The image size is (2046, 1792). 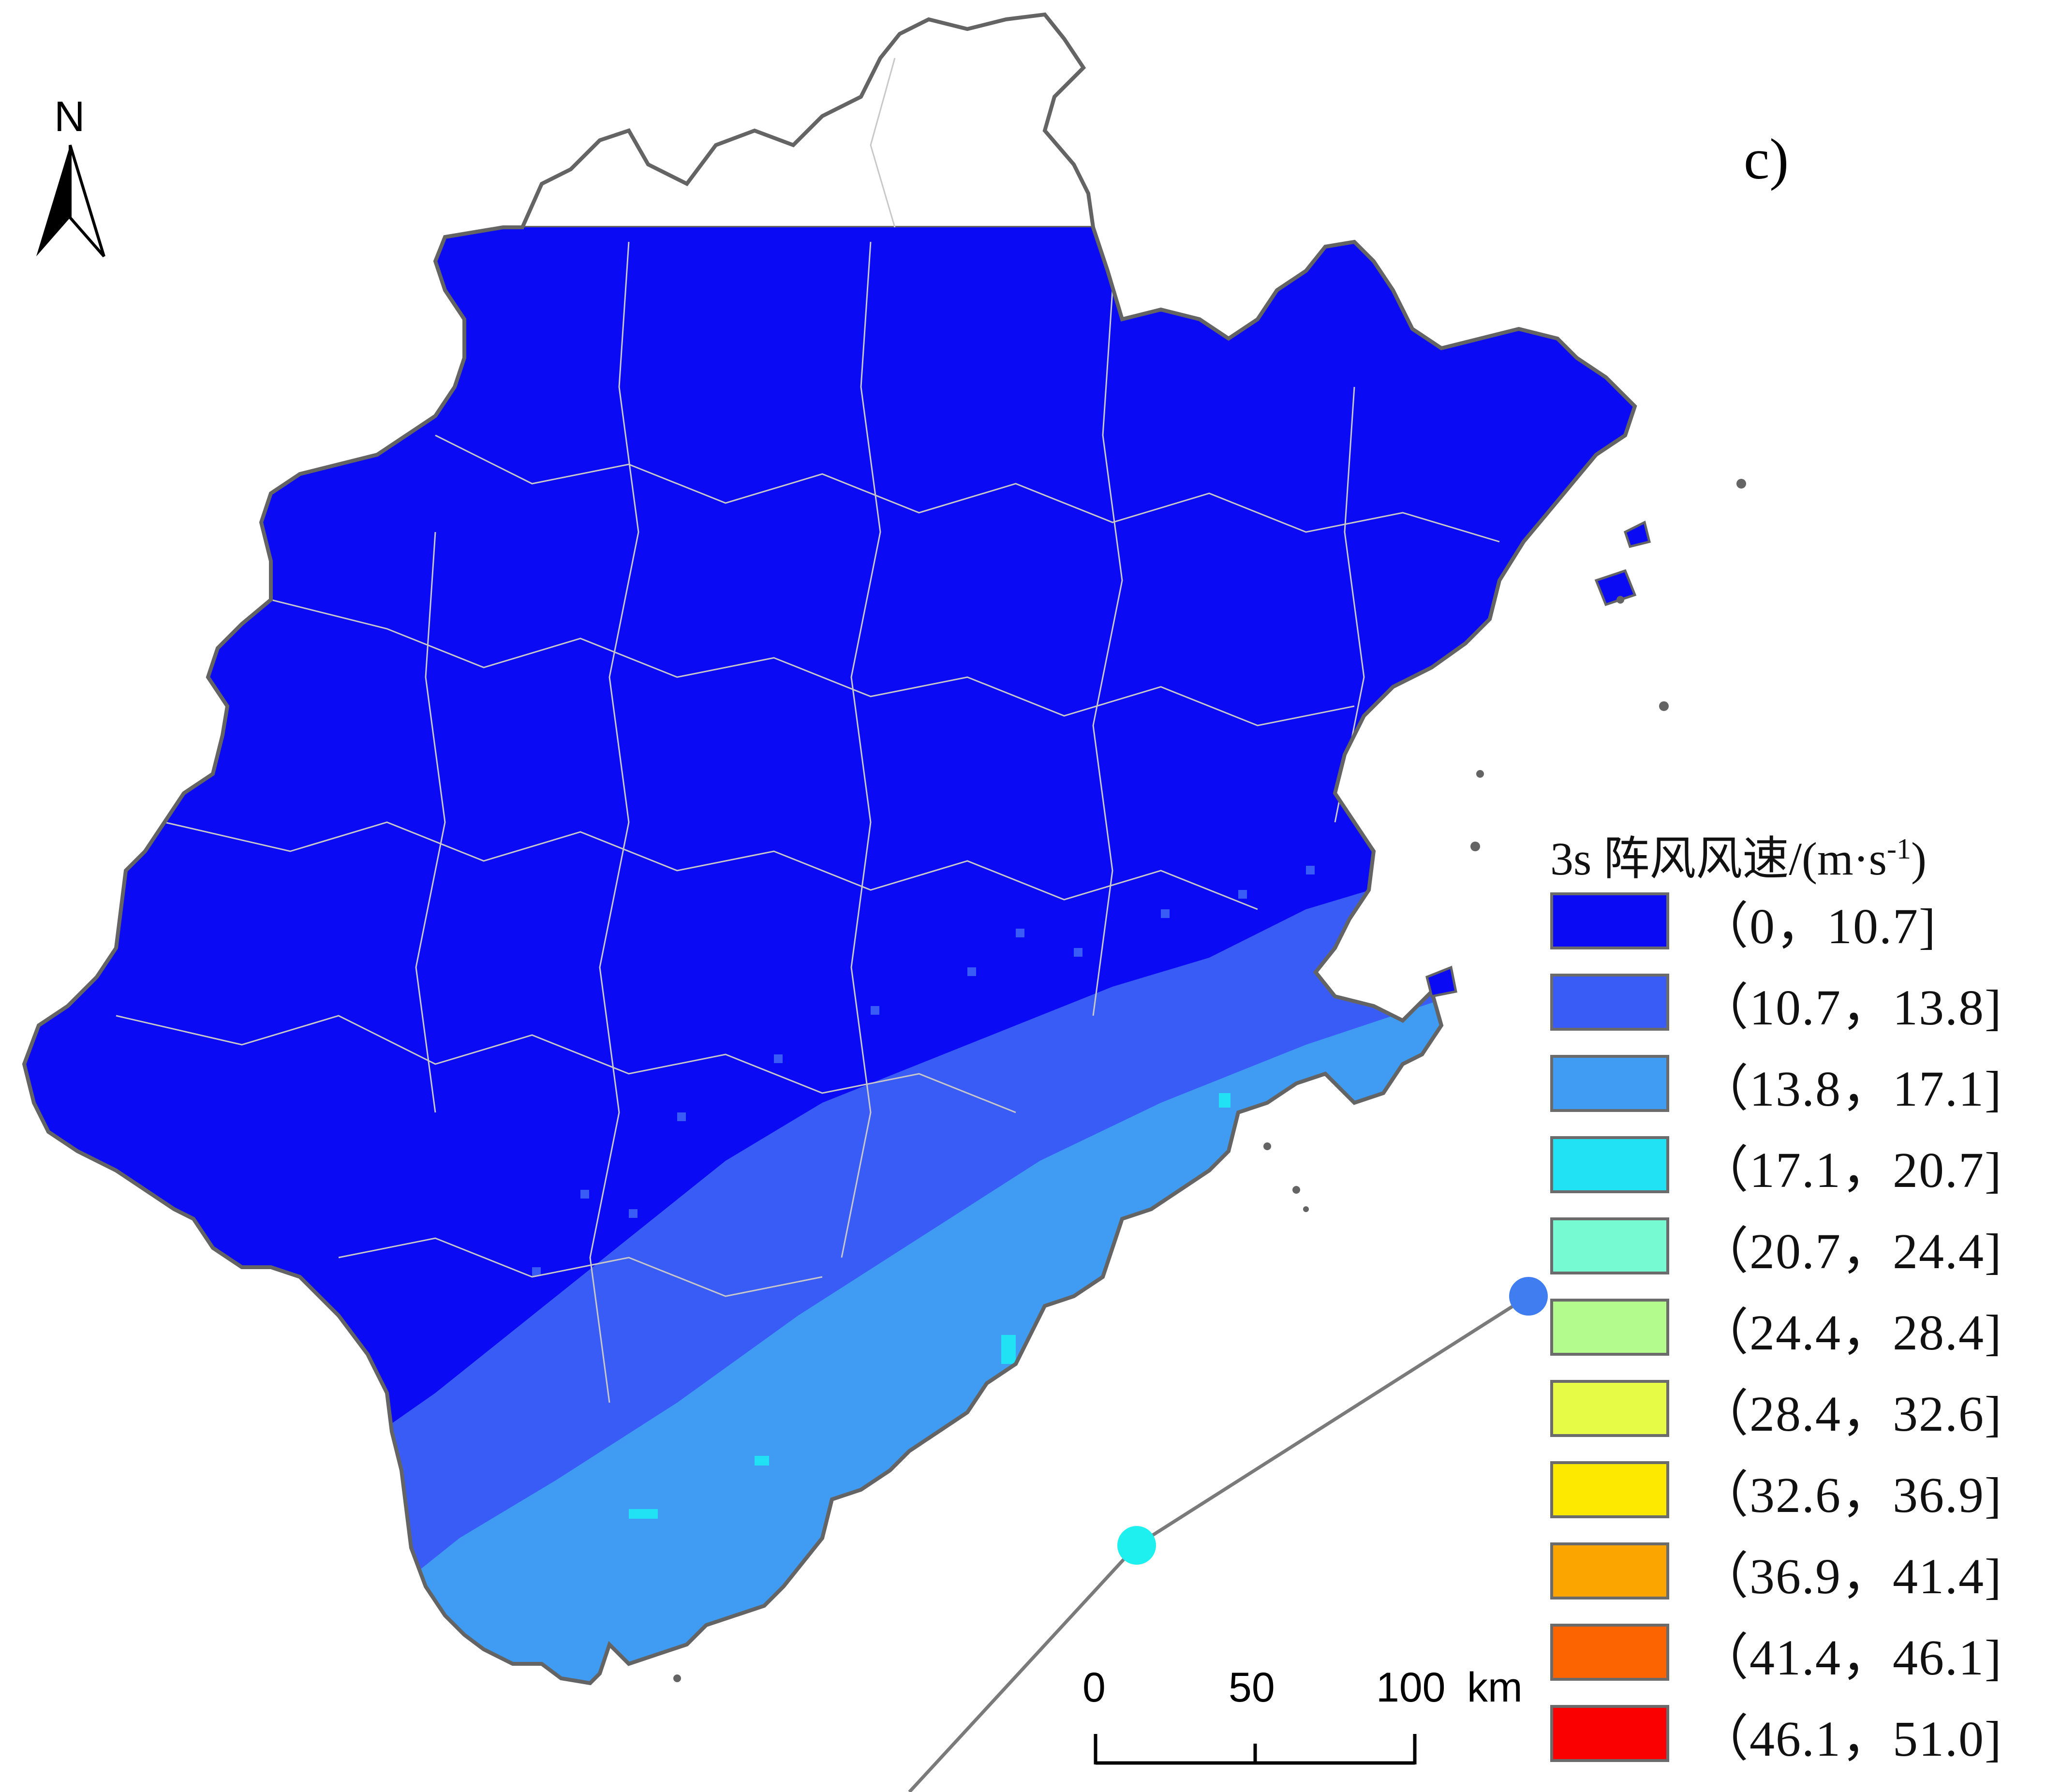 I want to click on scale-tick-50: 50, so click(x=1252, y=1688).